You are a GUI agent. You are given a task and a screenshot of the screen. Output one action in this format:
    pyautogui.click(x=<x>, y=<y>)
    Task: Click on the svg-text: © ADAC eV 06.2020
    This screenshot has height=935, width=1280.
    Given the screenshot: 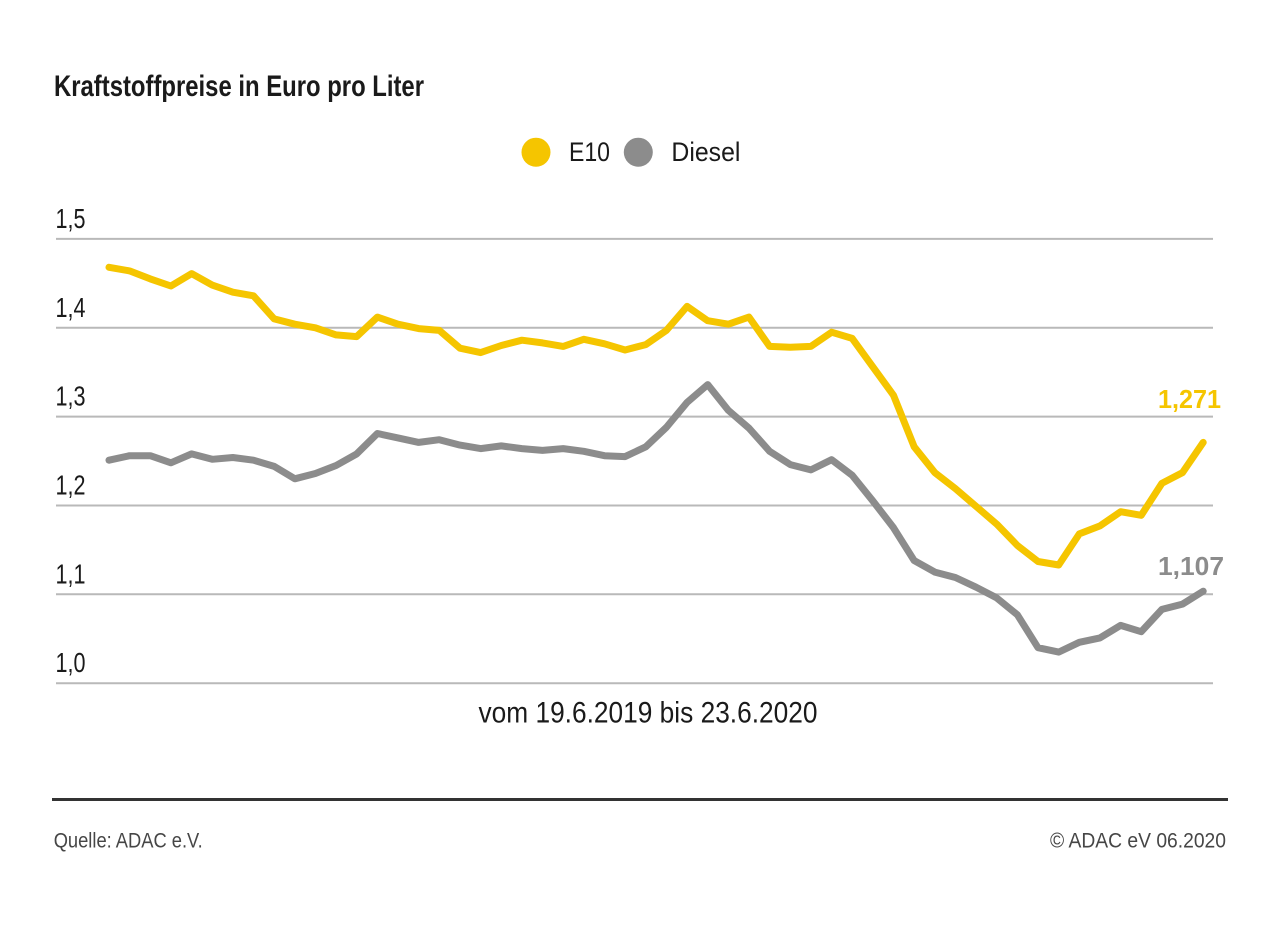 What is the action you would take?
    pyautogui.click(x=1138, y=841)
    